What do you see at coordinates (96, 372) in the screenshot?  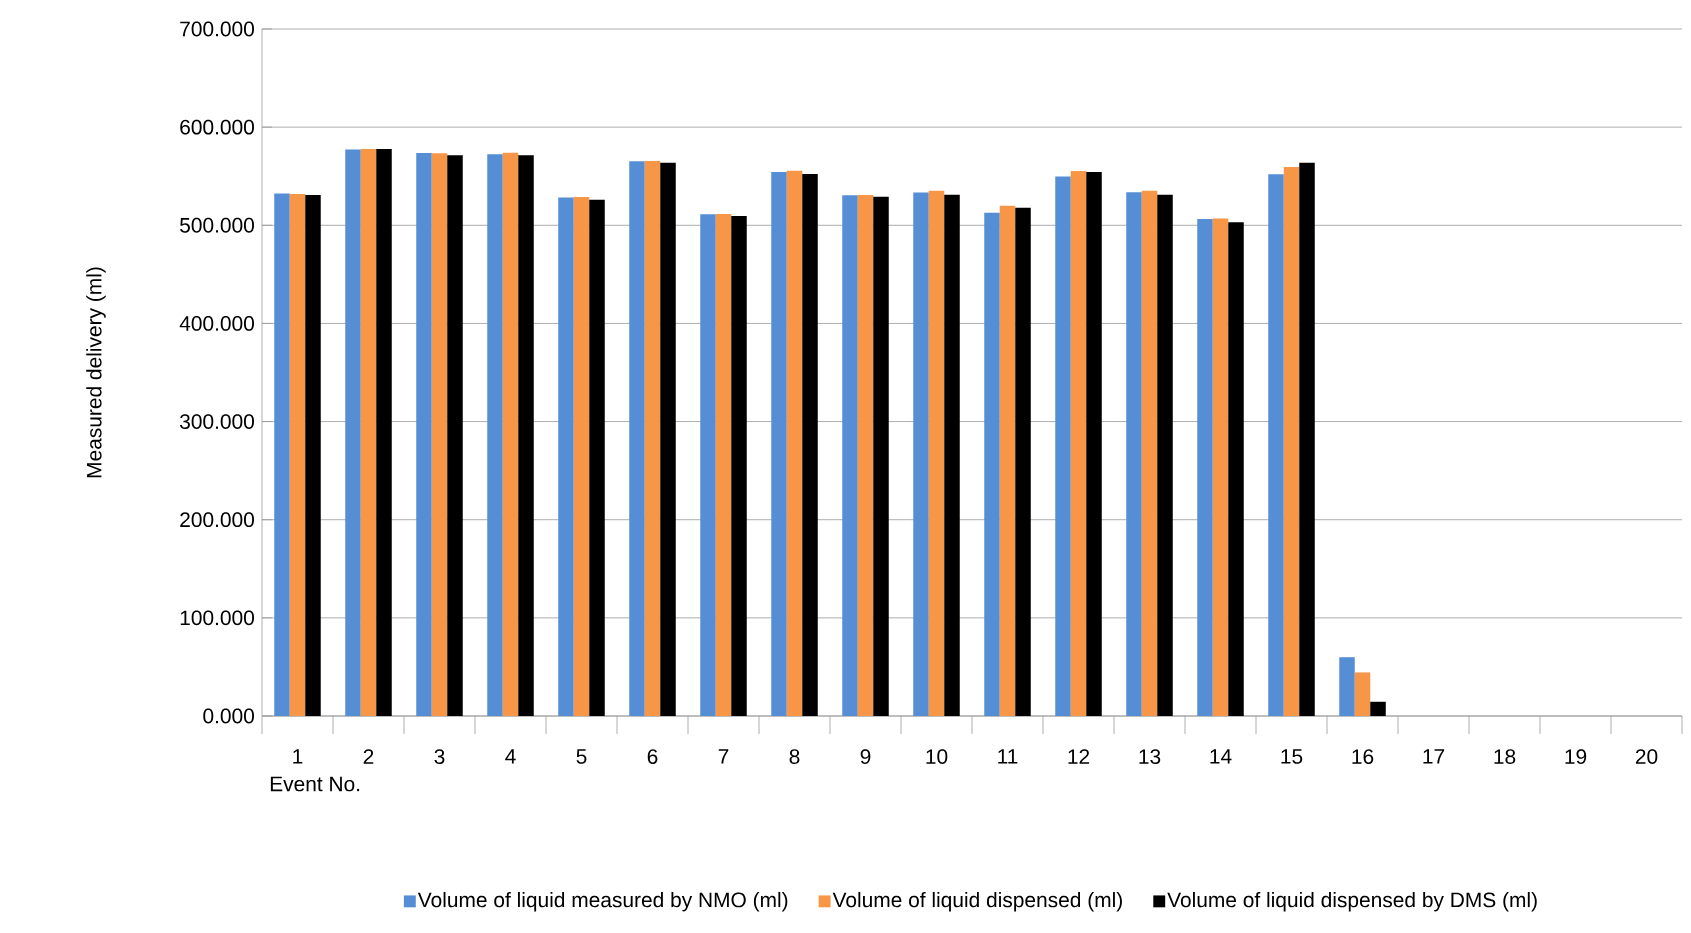 I see `y-axis-title: Measured delivery (ml)` at bounding box center [96, 372].